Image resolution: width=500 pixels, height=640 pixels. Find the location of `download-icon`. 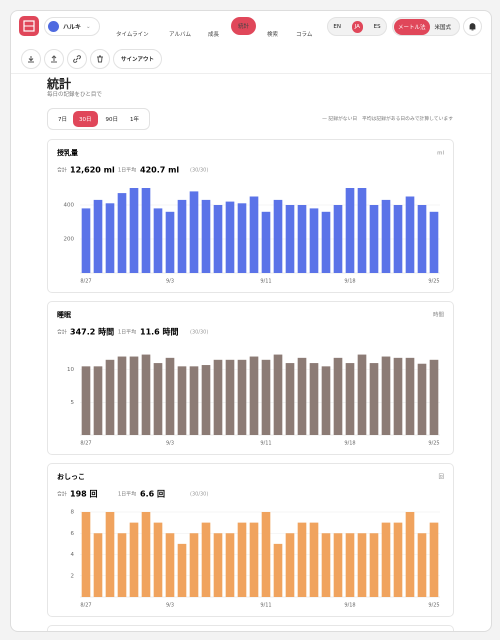

download-icon is located at coordinates (31, 59).